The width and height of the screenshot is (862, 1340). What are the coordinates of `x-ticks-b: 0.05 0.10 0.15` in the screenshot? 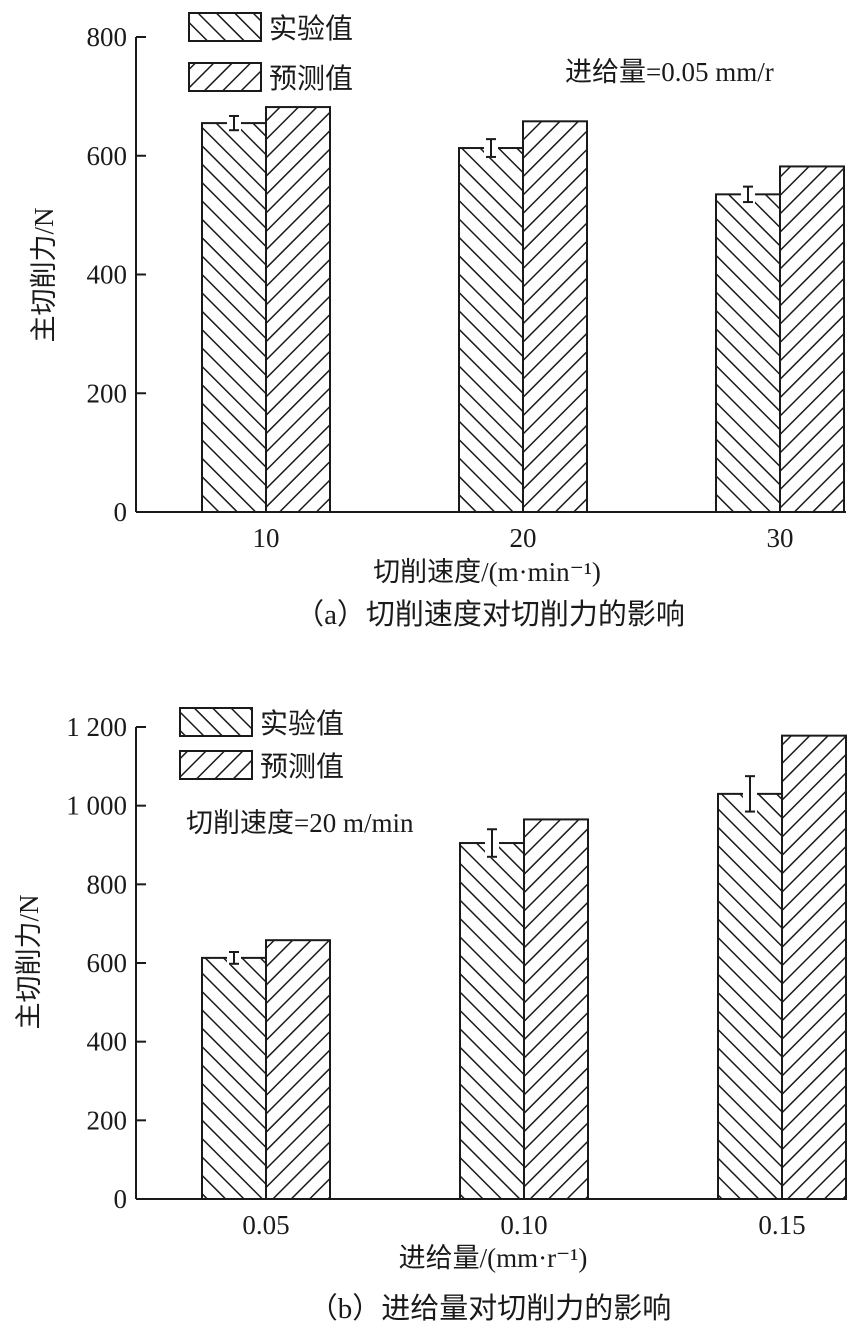 It's located at (523, 1225).